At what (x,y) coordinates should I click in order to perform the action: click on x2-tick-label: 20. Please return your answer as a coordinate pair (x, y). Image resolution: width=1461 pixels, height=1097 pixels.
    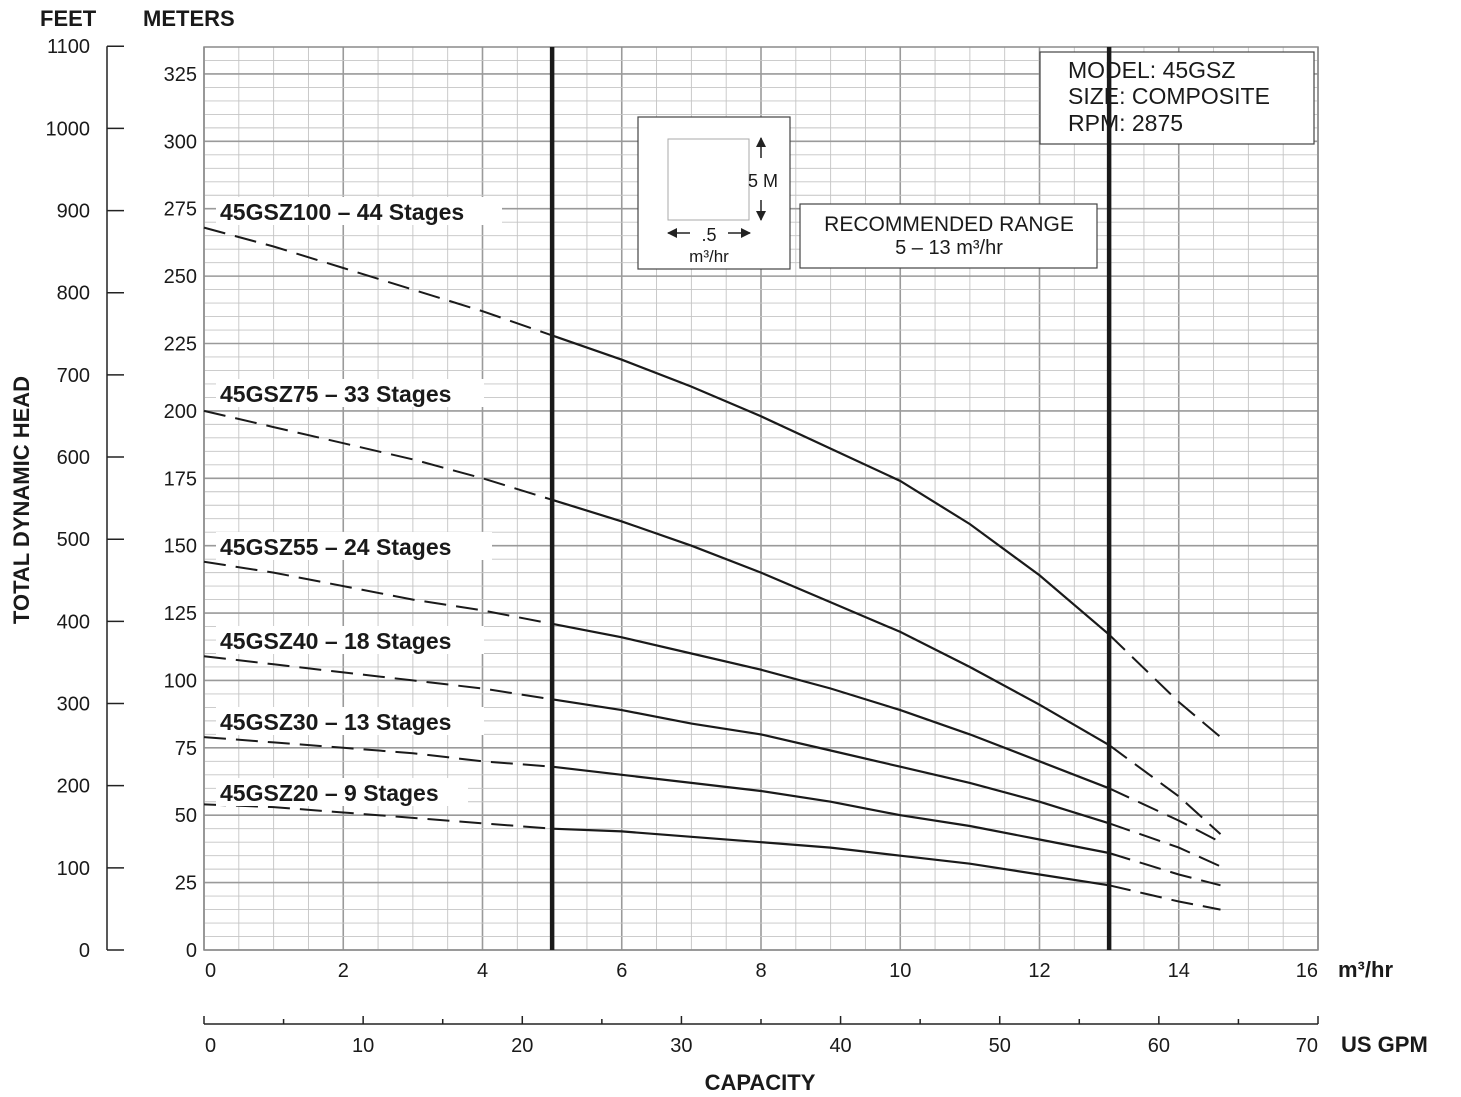
    Looking at the image, I should click on (522, 1046).